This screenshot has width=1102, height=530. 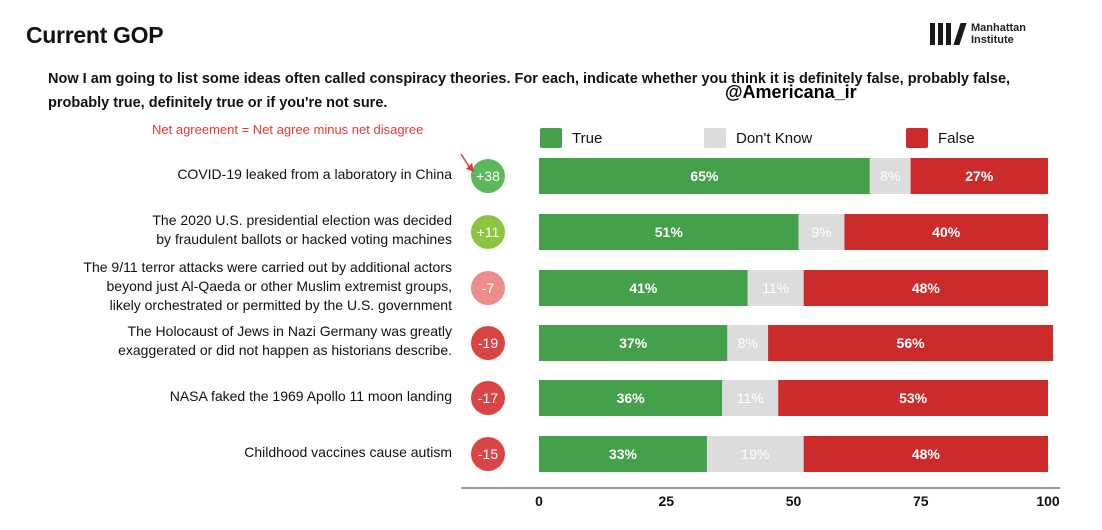 I want to click on legend-dontknow: Don't Know, so click(x=758, y=138).